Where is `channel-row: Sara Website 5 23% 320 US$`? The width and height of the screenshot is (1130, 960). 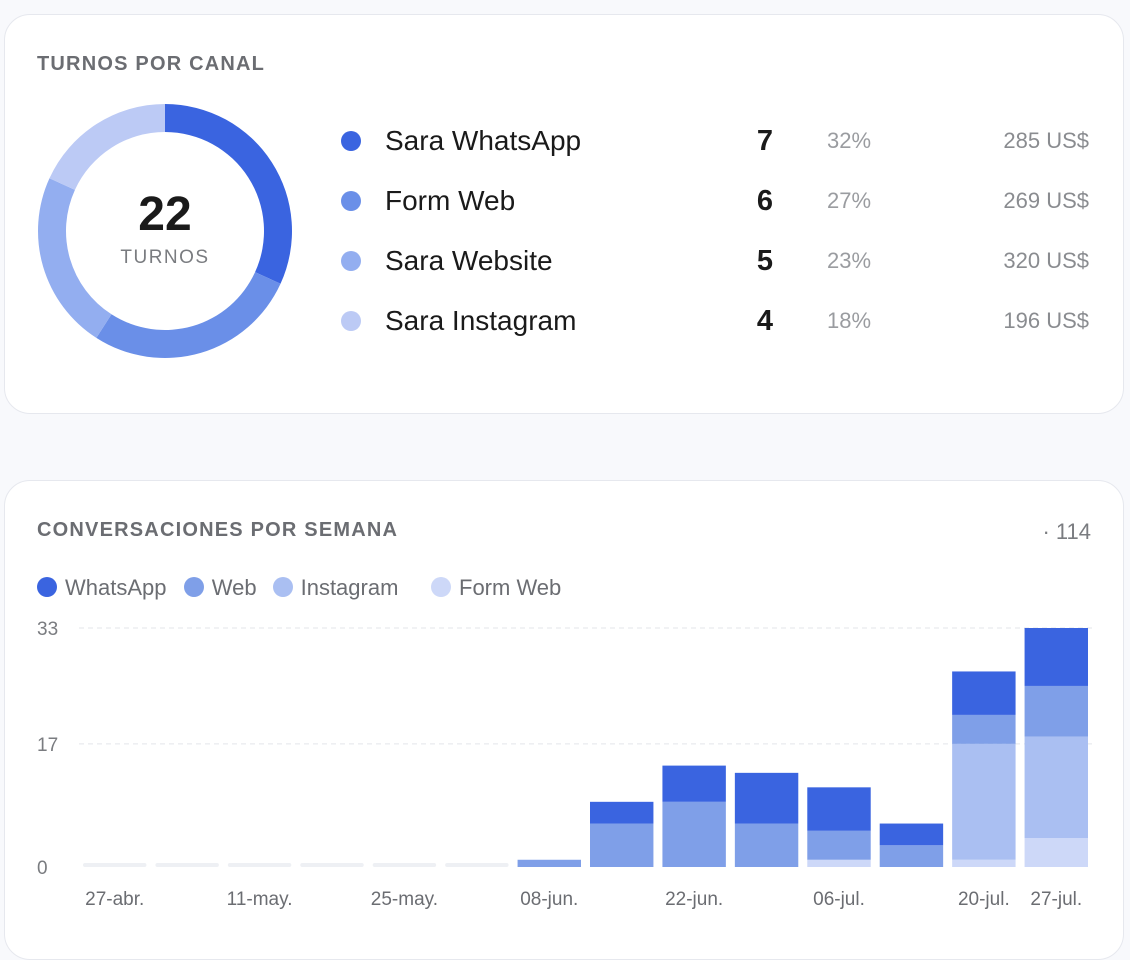
channel-row: Sara Website 5 23% 320 US$ is located at coordinates (721, 261).